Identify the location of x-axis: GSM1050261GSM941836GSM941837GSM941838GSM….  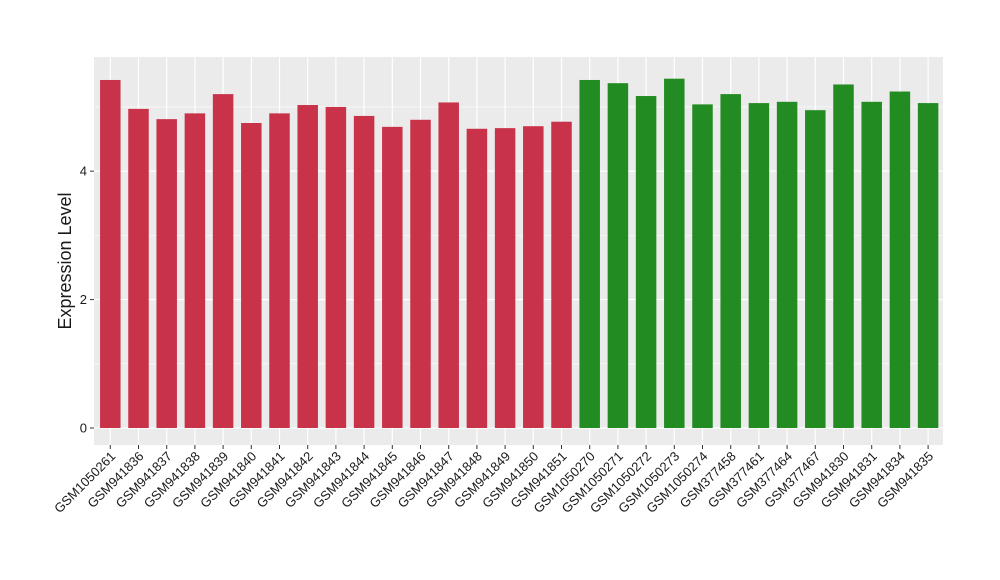
(493, 480).